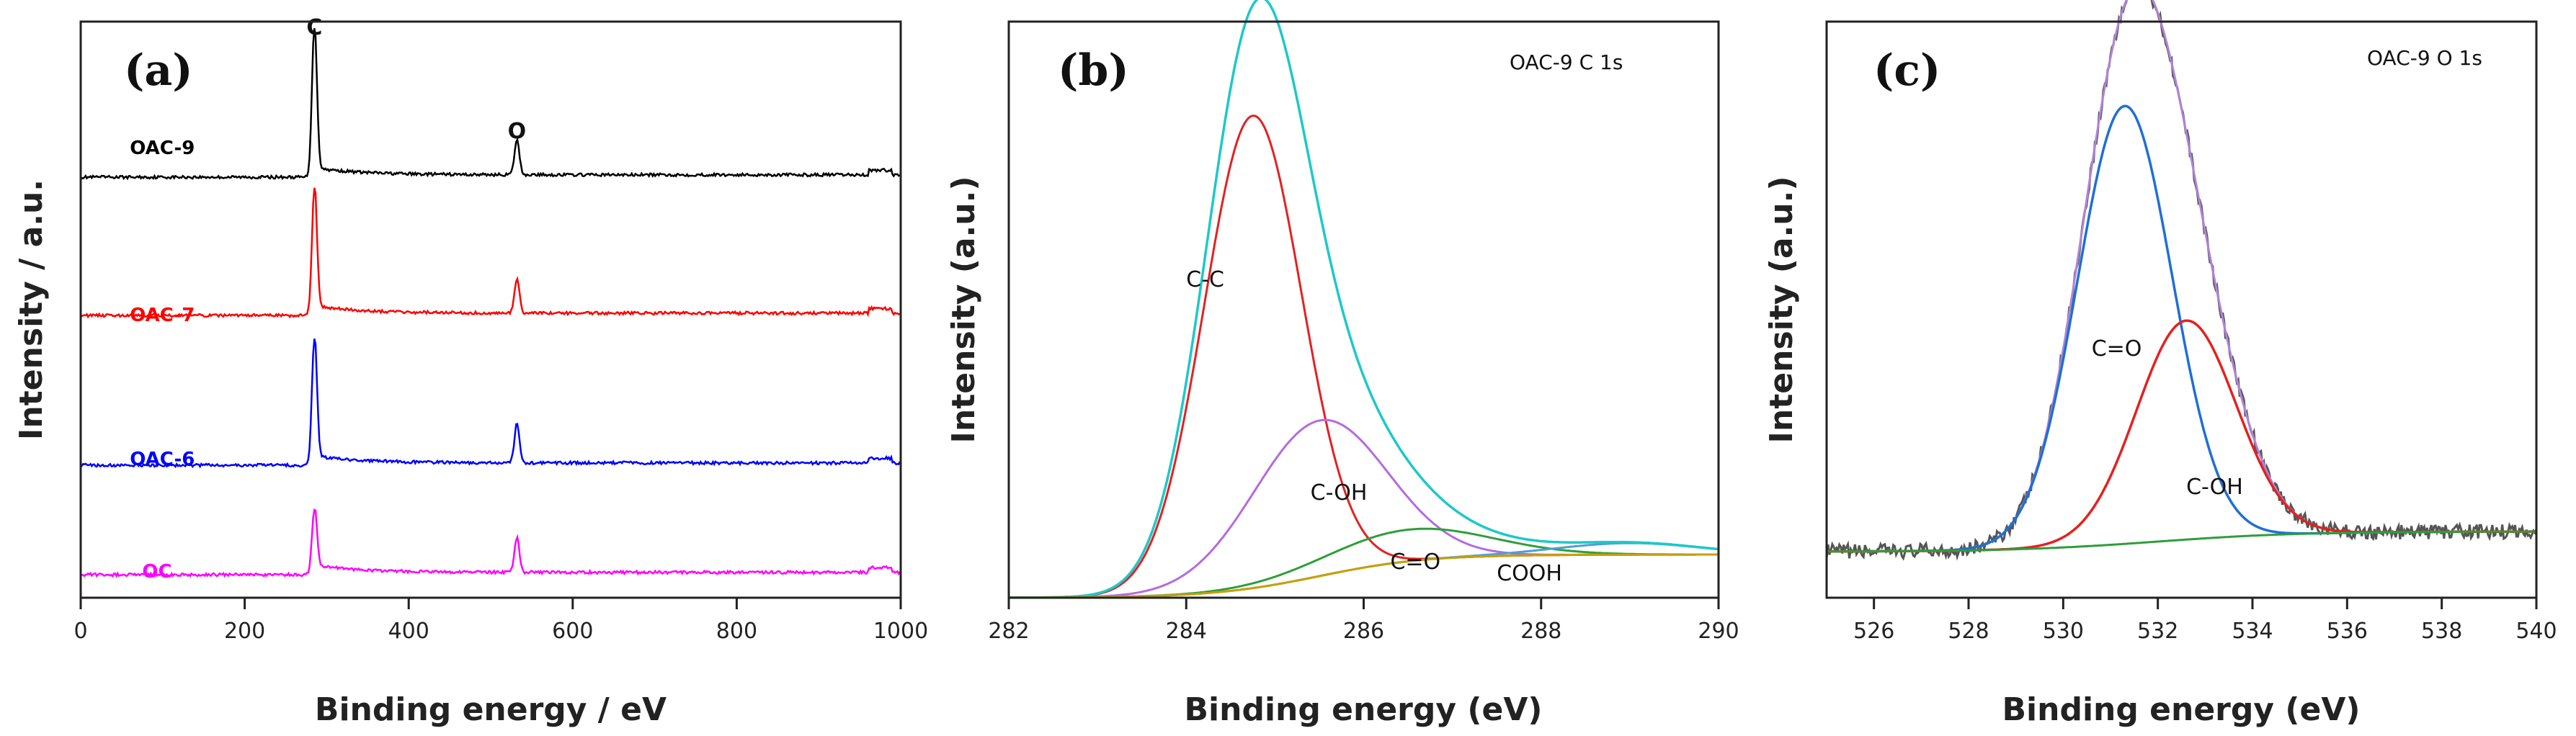 The width and height of the screenshot is (2576, 736). I want to click on panel-b-x-axis-title: Binding energy (eV), so click(1364, 709).